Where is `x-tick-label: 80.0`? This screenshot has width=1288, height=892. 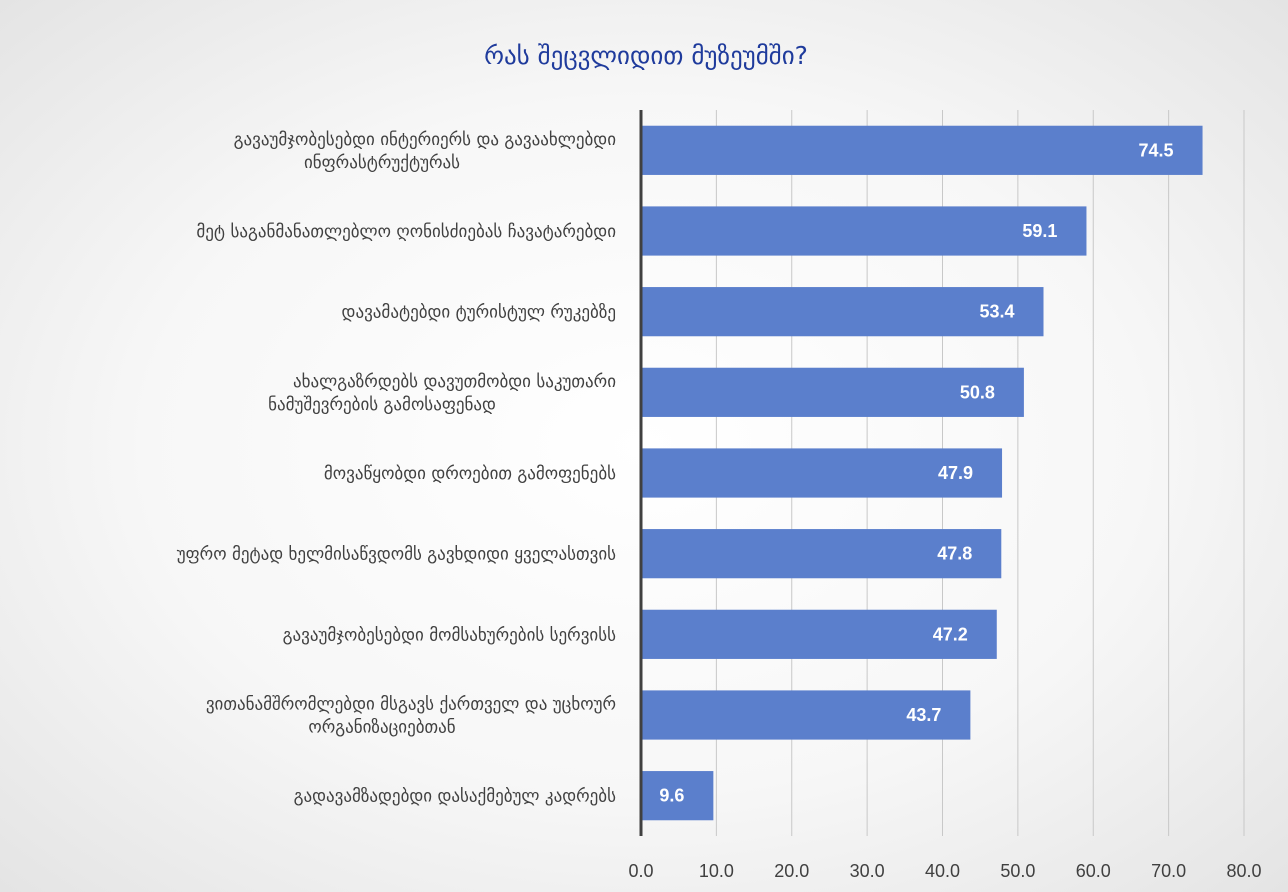 x-tick-label: 80.0 is located at coordinates (1243, 871).